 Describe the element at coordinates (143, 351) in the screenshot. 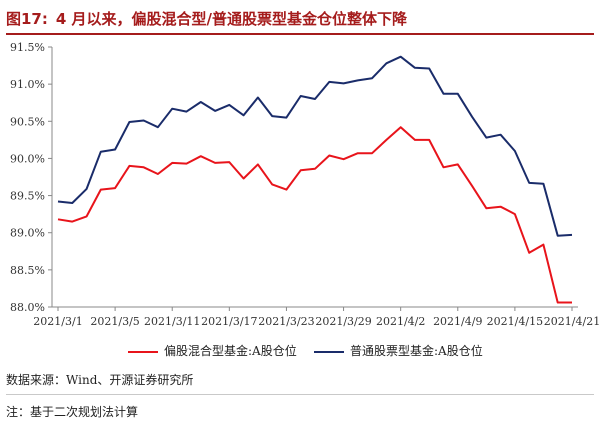

I see `legend-swatch-hybrid` at that location.